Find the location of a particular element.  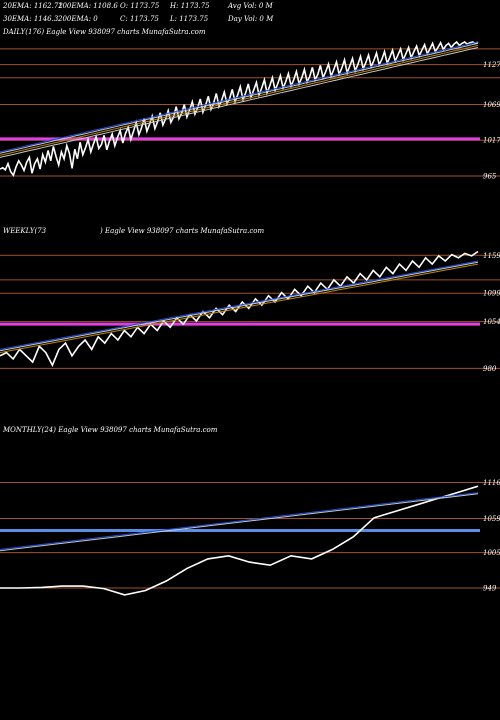

tick-label: 1005 is located at coordinates (491, 553).